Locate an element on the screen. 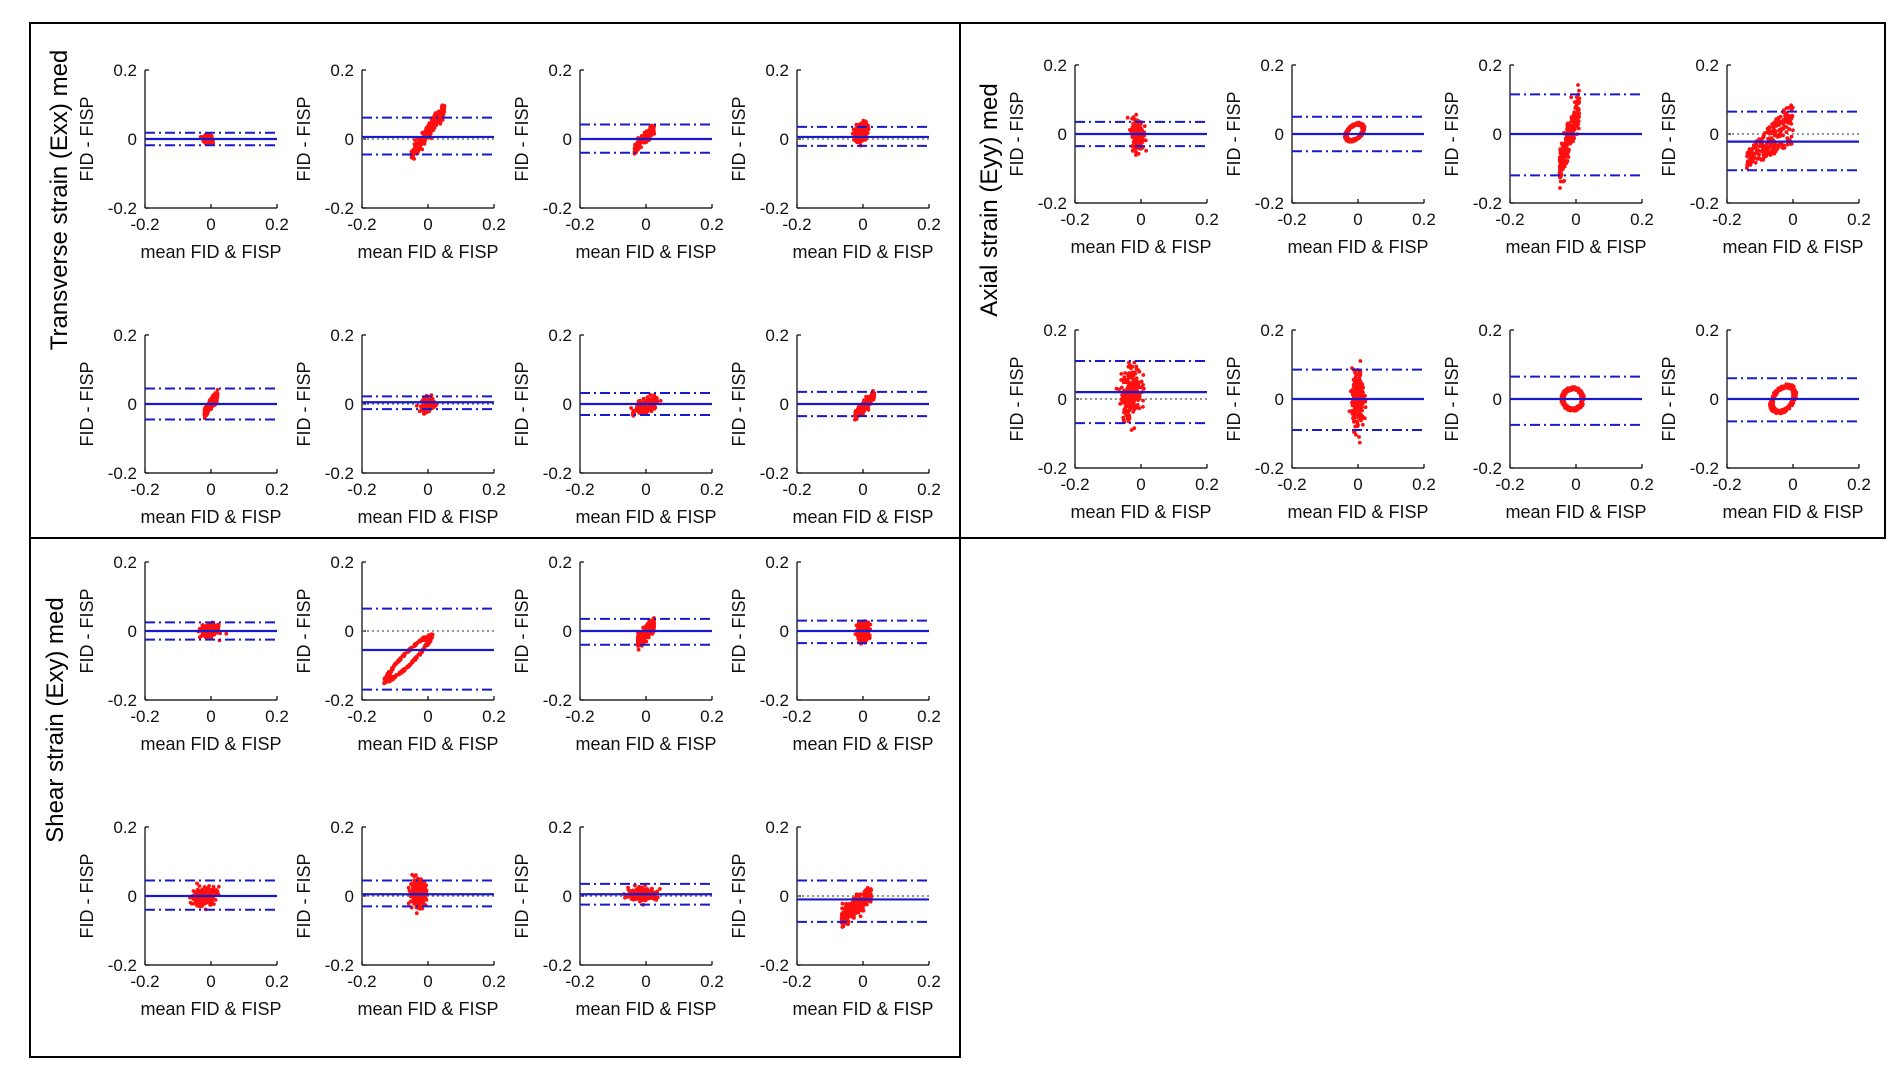 This screenshot has height=1080, width=1900. exx-plot-6-xlabel: mean FID & FISP is located at coordinates (427, 517).